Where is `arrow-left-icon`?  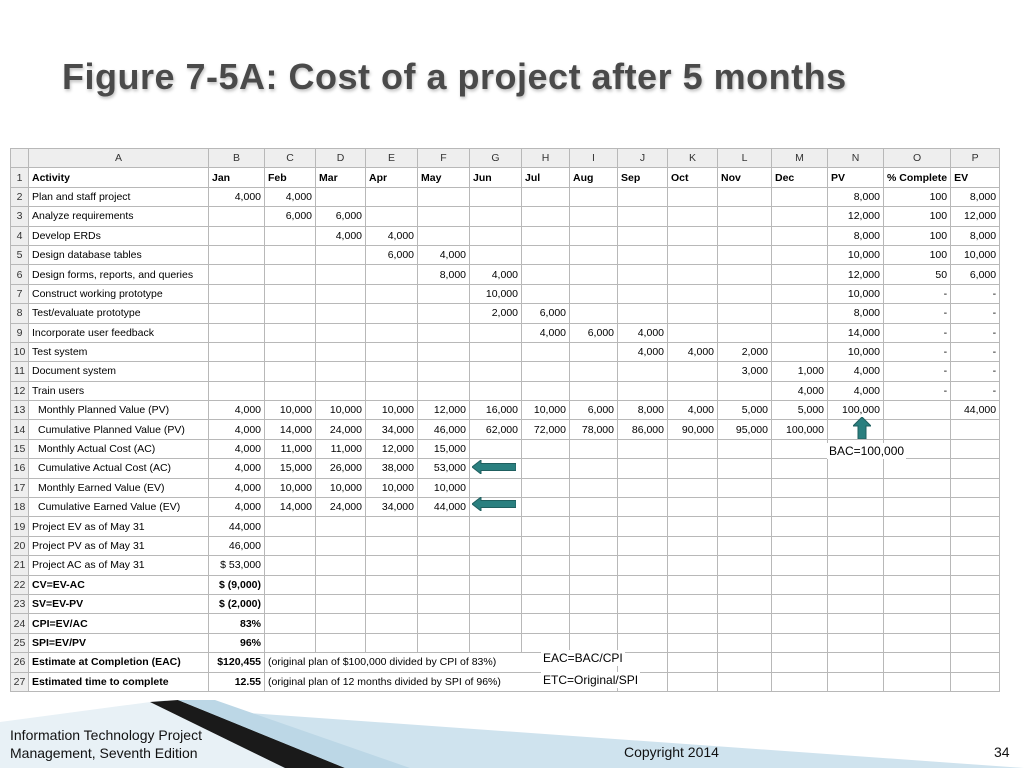 arrow-left-icon is located at coordinates (494, 467).